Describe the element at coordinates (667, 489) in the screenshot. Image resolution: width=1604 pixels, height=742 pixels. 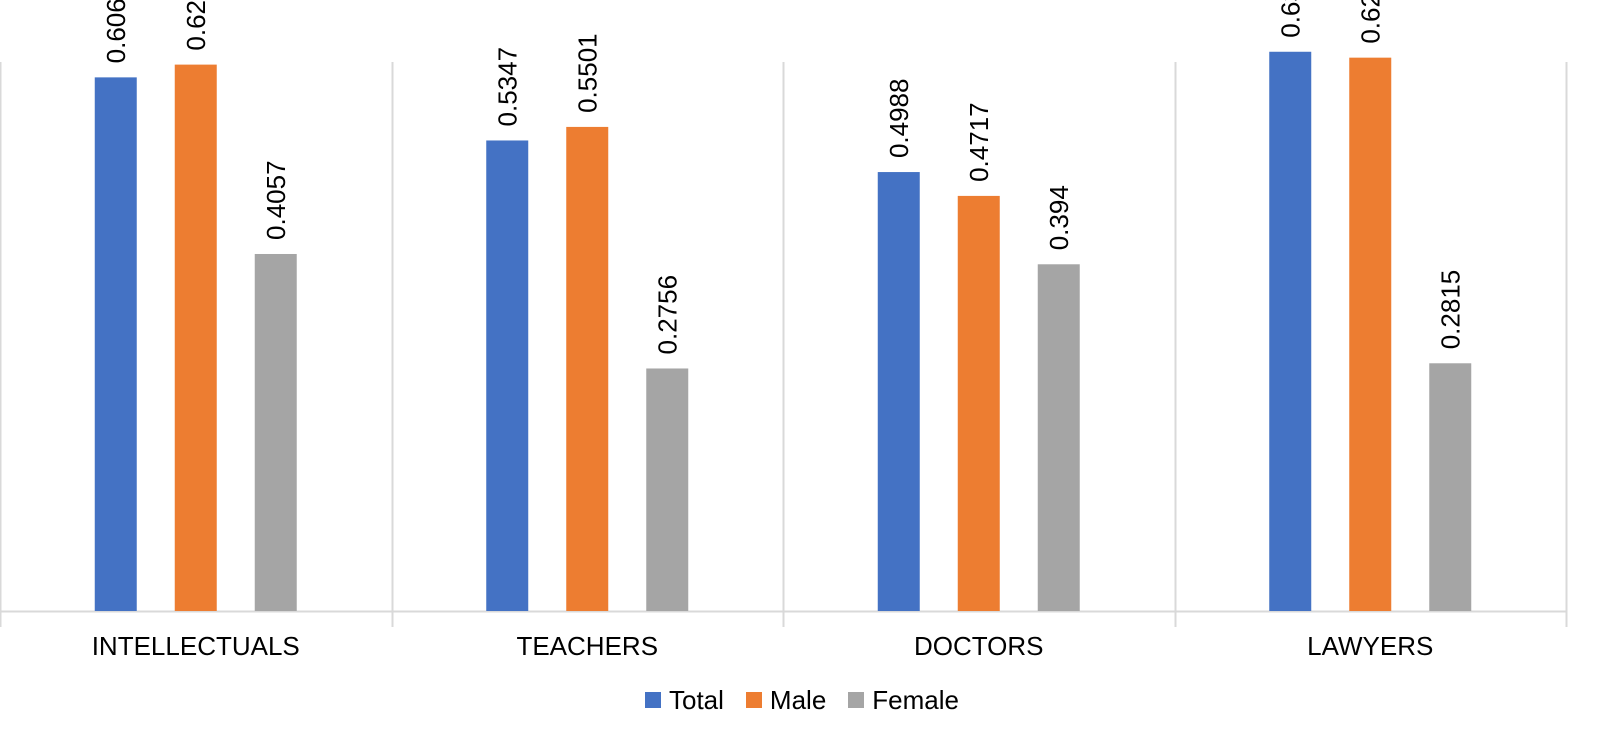
I see `bar-female-teachers` at that location.